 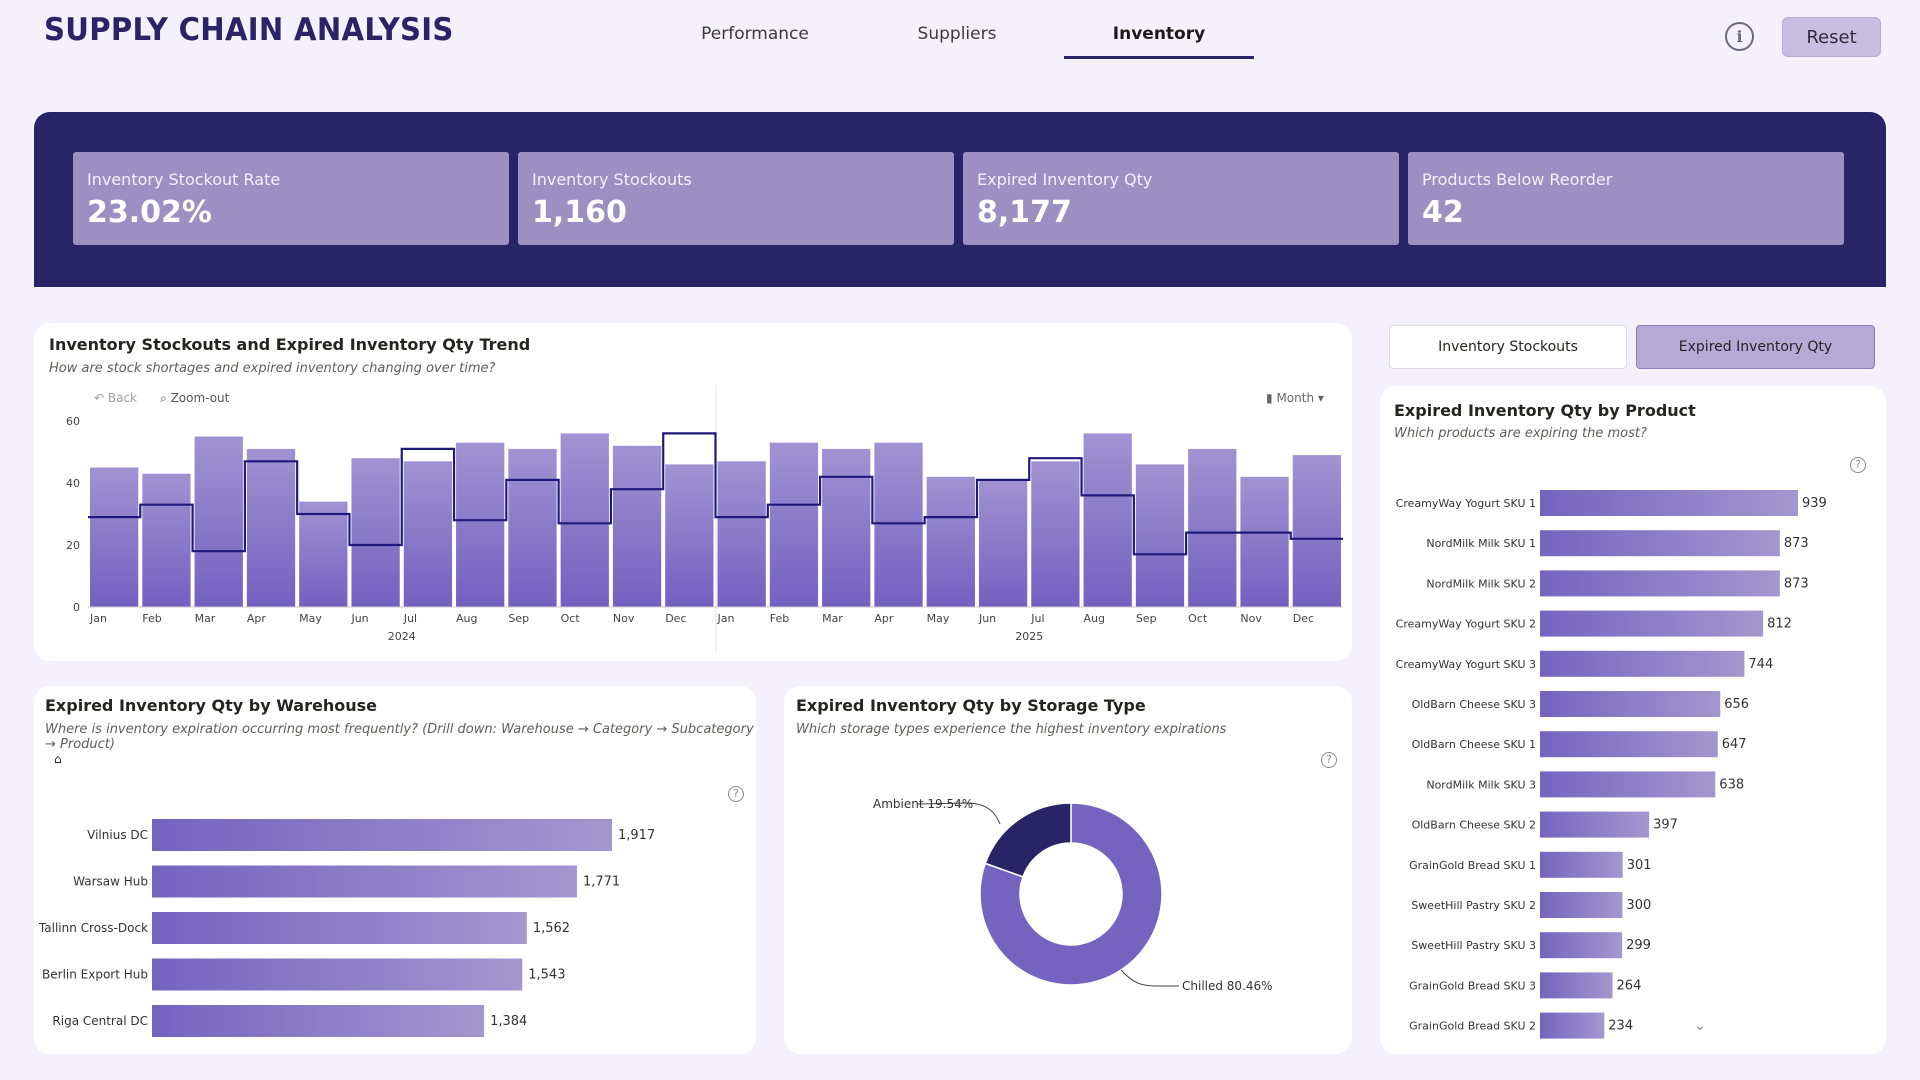 I want to click on x-tick-label: Dec, so click(x=675, y=618).